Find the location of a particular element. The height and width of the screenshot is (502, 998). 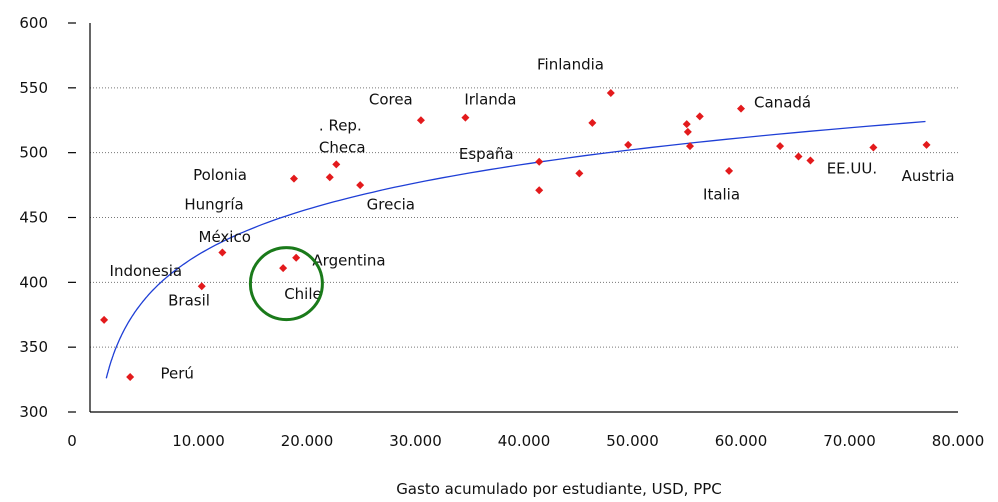

data-point-méxico is located at coordinates (222, 252).